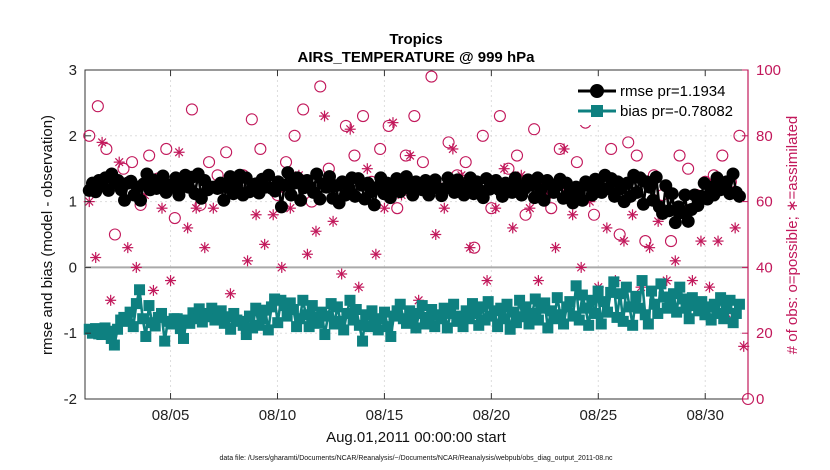 The height and width of the screenshot is (470, 830). What do you see at coordinates (385, 415) in the screenshot?
I see `x-tick-label: 08/15` at bounding box center [385, 415].